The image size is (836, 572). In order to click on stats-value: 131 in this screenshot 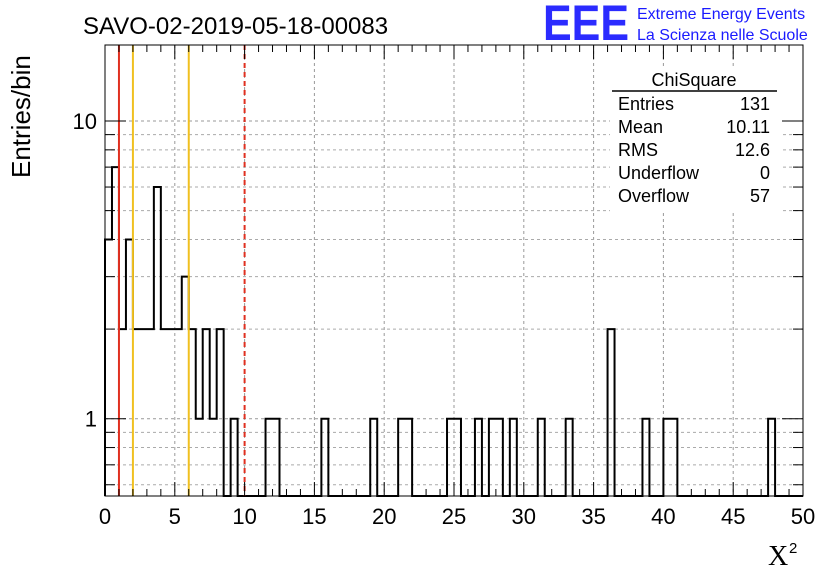, I will do `click(755, 104)`.